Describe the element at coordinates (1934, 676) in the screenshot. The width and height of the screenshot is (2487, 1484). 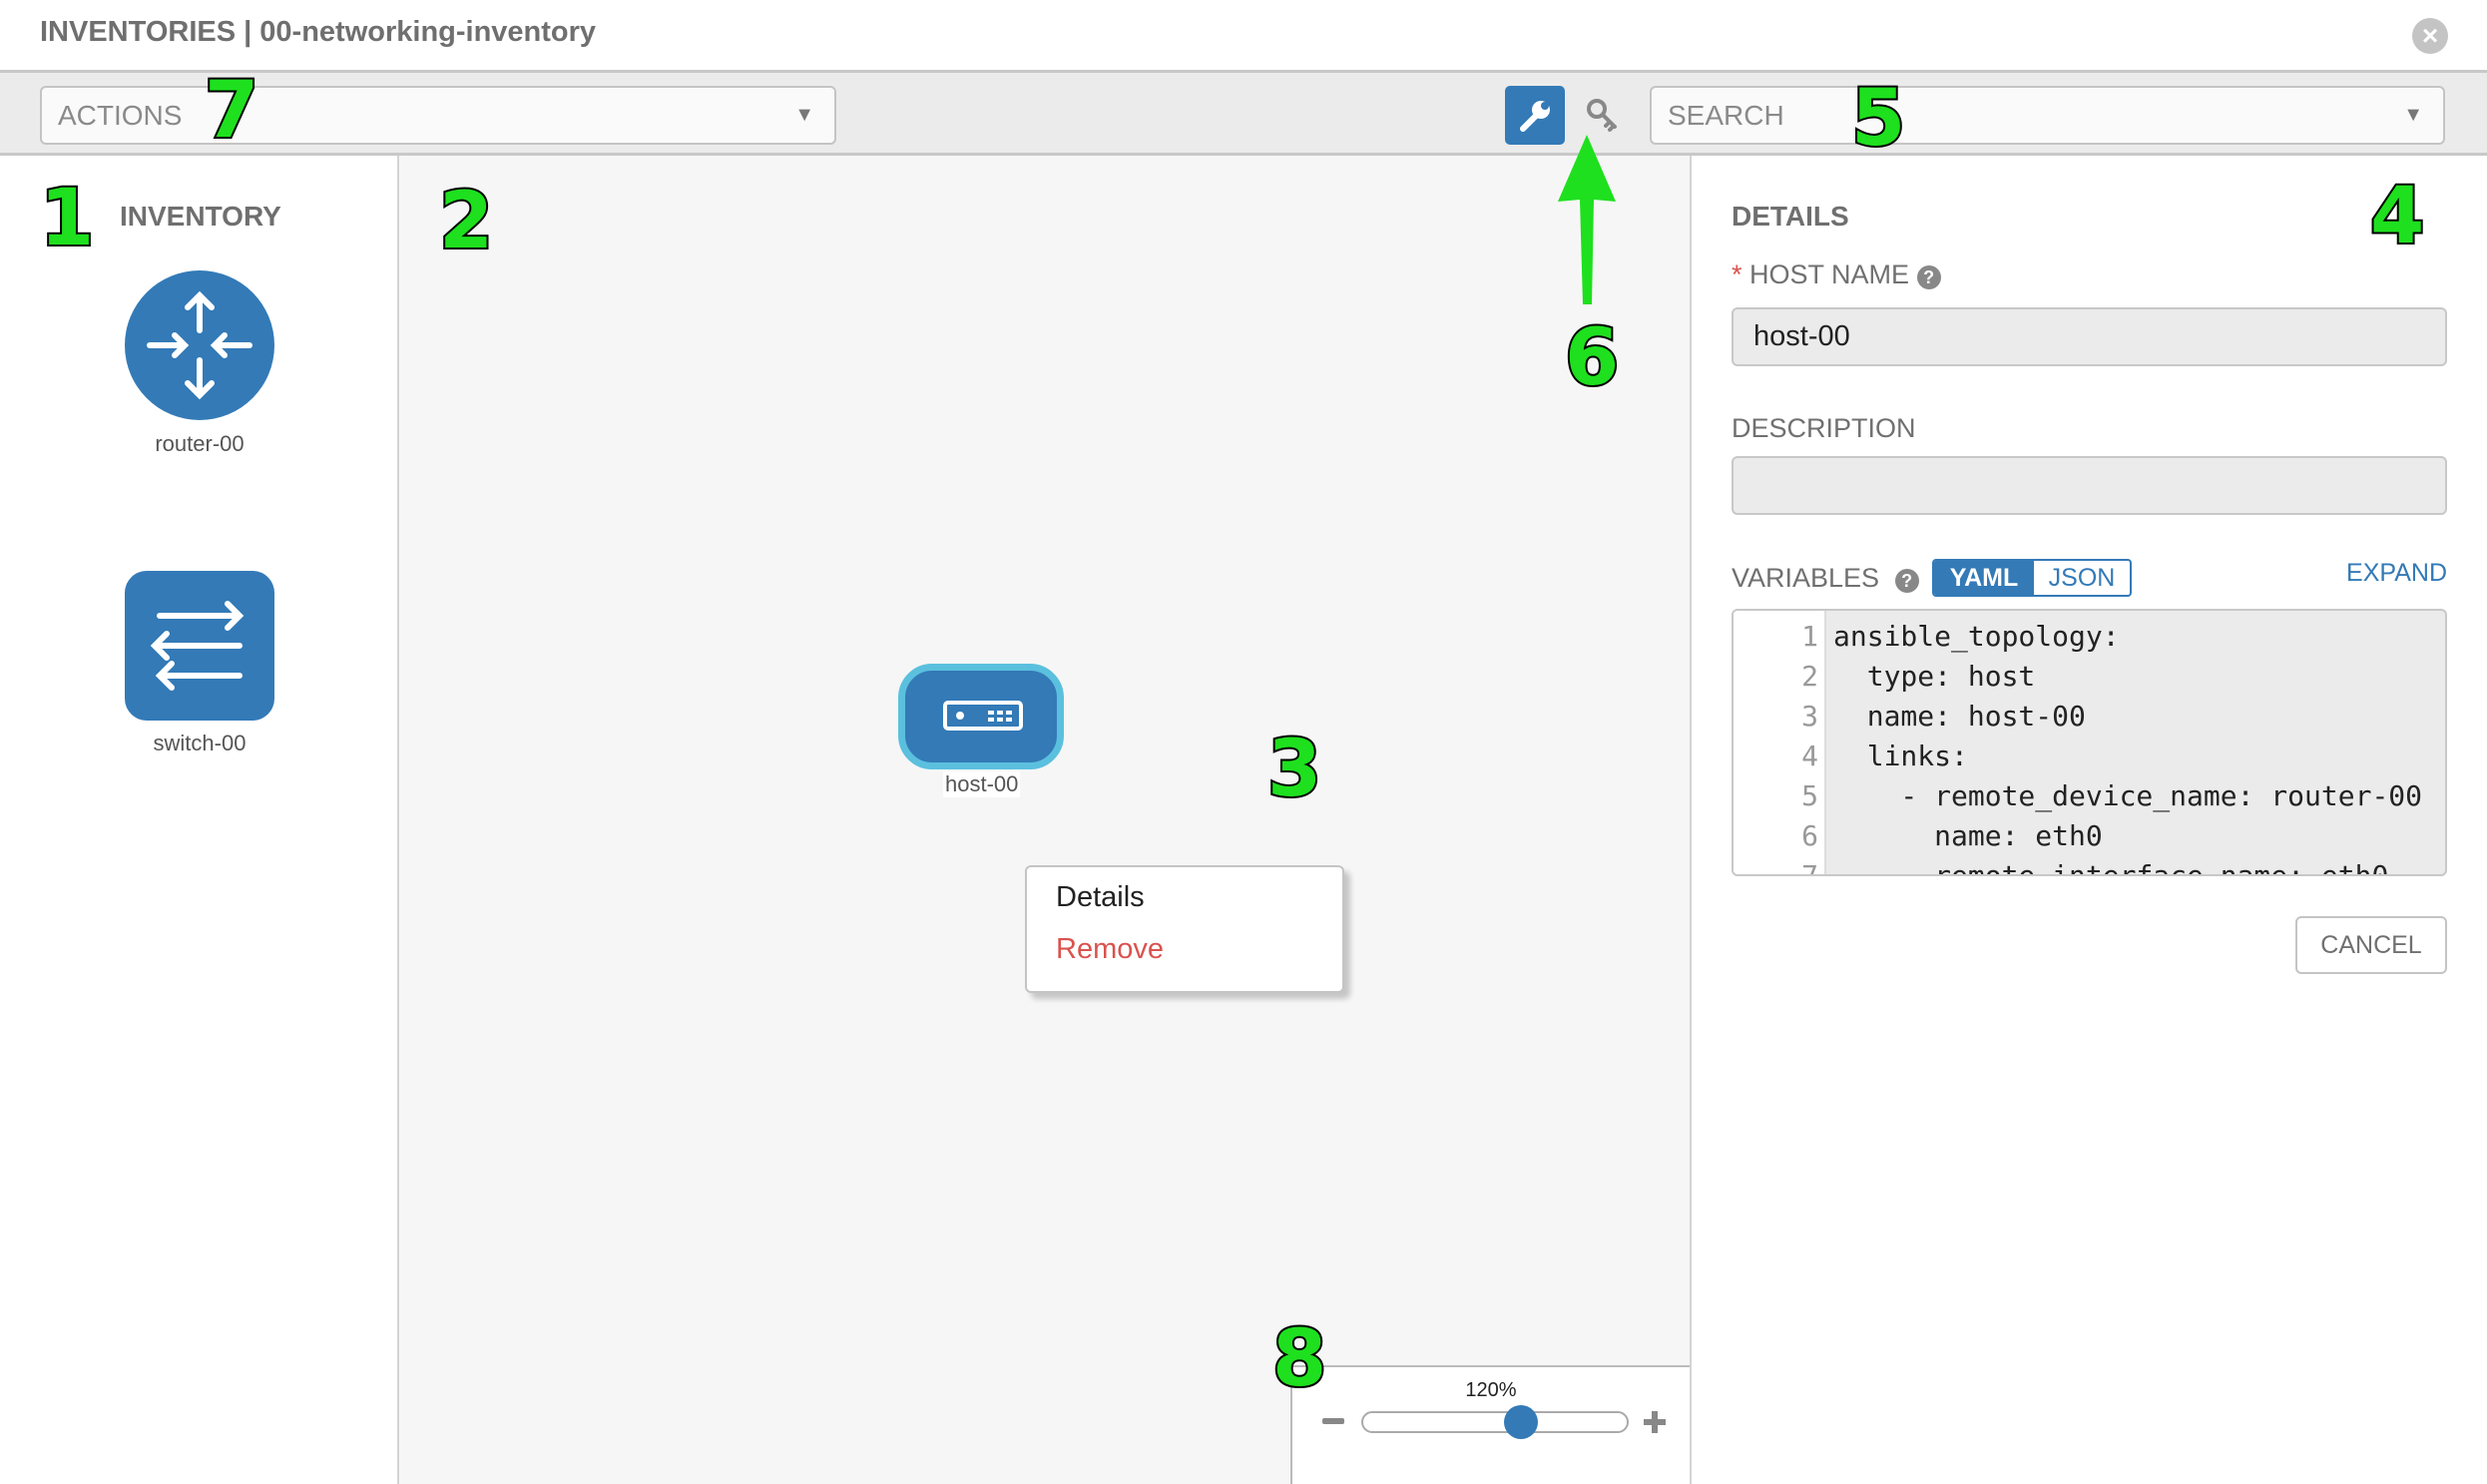
I see `code-line: type: host` at that location.